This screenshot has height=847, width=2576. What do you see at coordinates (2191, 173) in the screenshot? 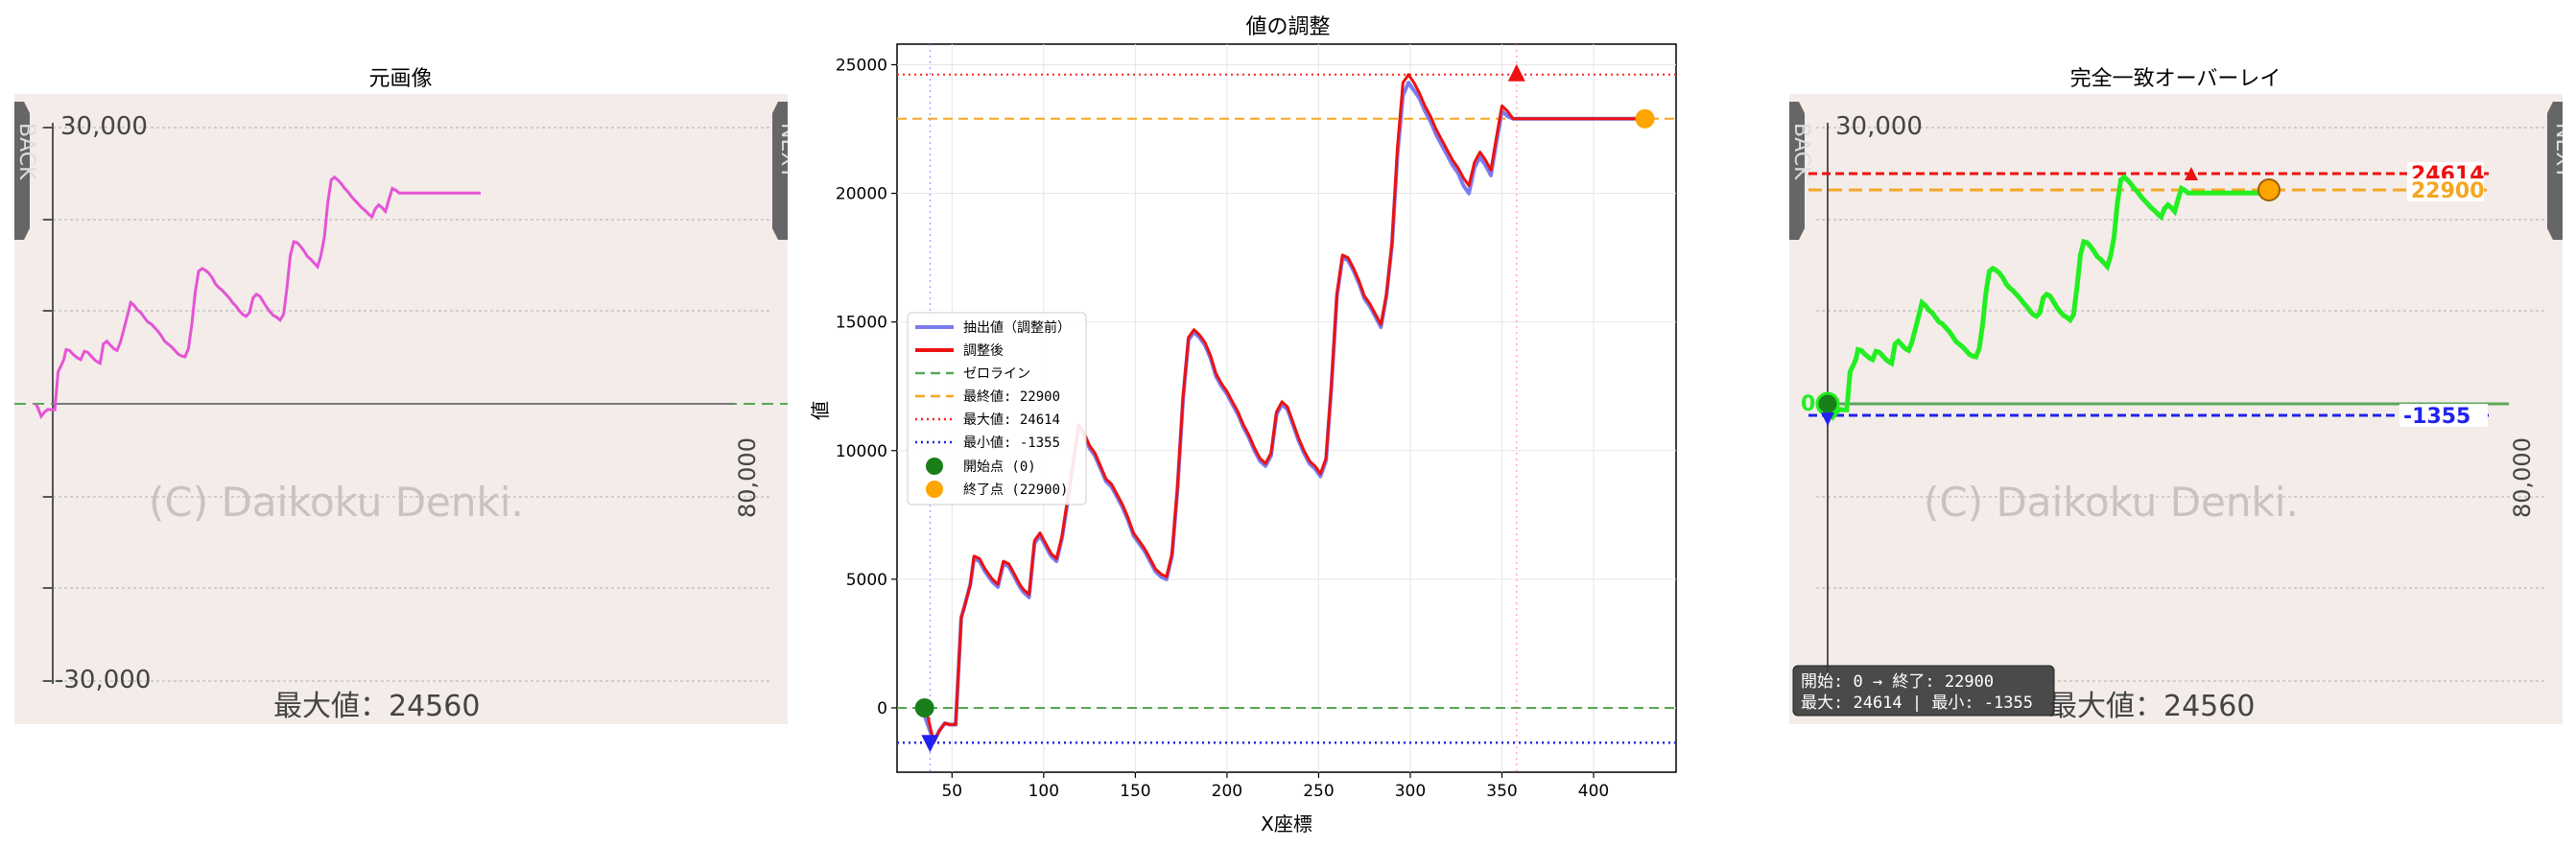
I see `overlay-max-marker` at bounding box center [2191, 173].